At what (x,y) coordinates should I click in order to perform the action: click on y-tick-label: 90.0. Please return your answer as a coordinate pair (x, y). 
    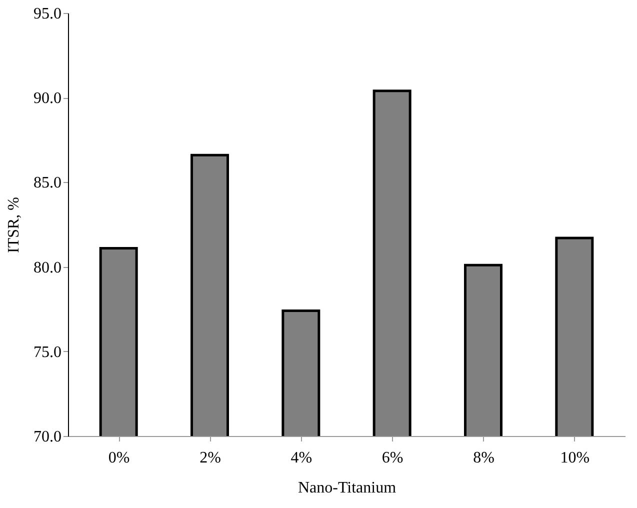
    Looking at the image, I should click on (48, 99).